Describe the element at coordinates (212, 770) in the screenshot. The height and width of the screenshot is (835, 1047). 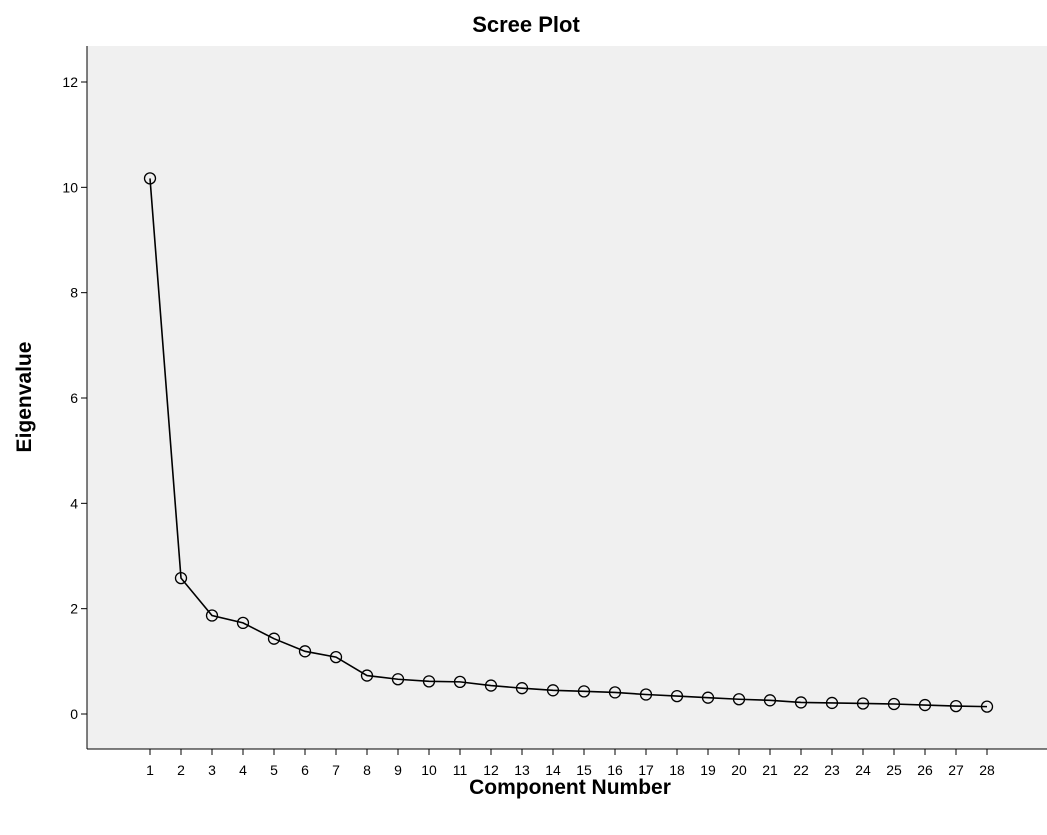
I see `x-tick-label: 3` at that location.